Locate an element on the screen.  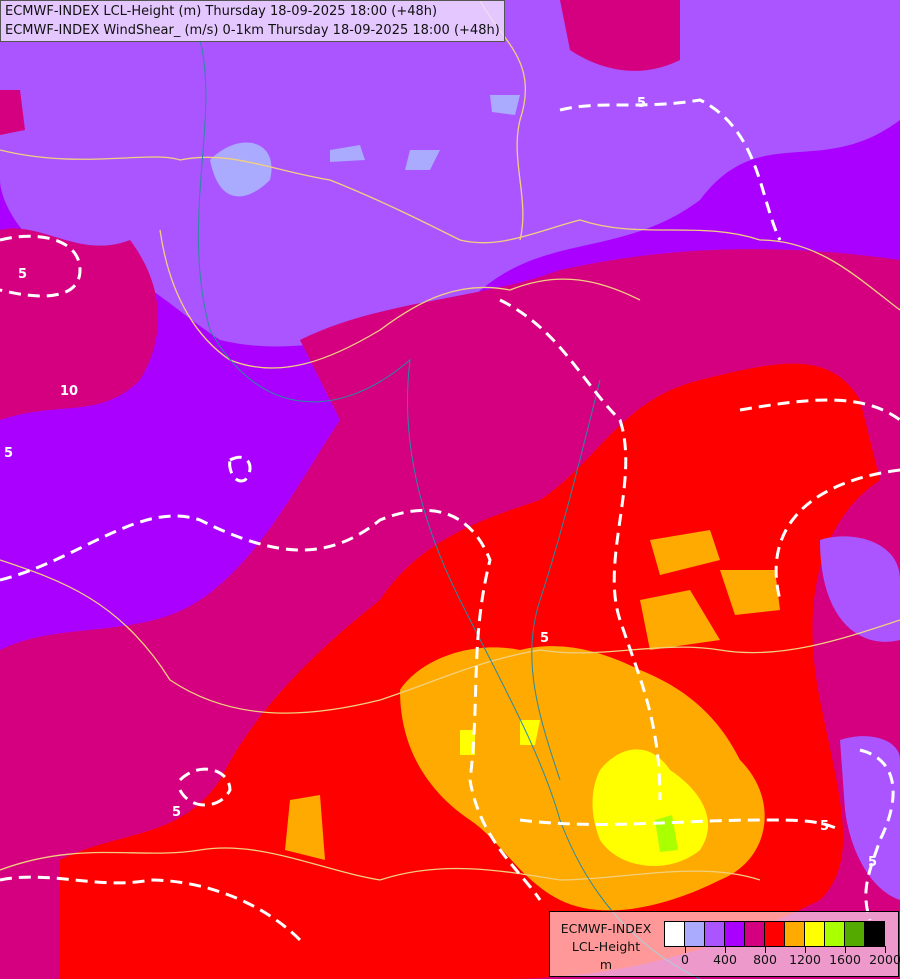
legend-color-bar is located at coordinates (774, 934).